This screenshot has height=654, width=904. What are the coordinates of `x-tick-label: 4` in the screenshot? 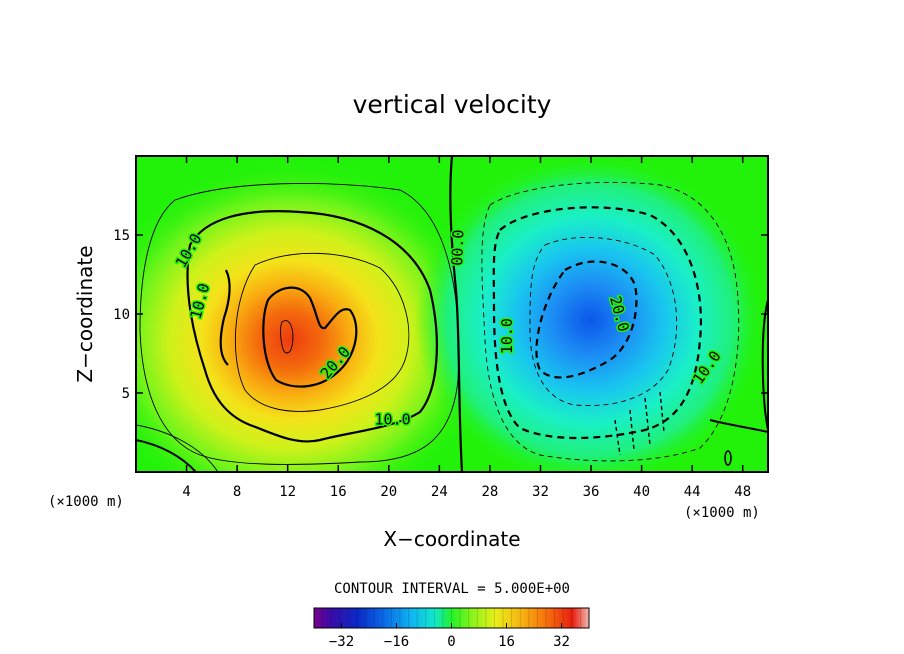 It's located at (186, 492).